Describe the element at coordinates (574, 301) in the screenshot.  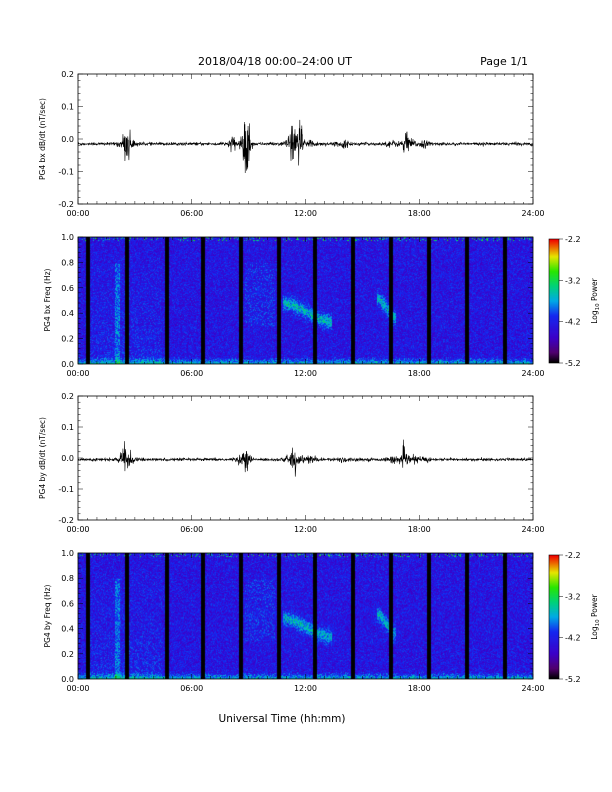
I see `colorbar-top: -2.2 -3.2 -4.2 -5.2 Log10 Power` at that location.